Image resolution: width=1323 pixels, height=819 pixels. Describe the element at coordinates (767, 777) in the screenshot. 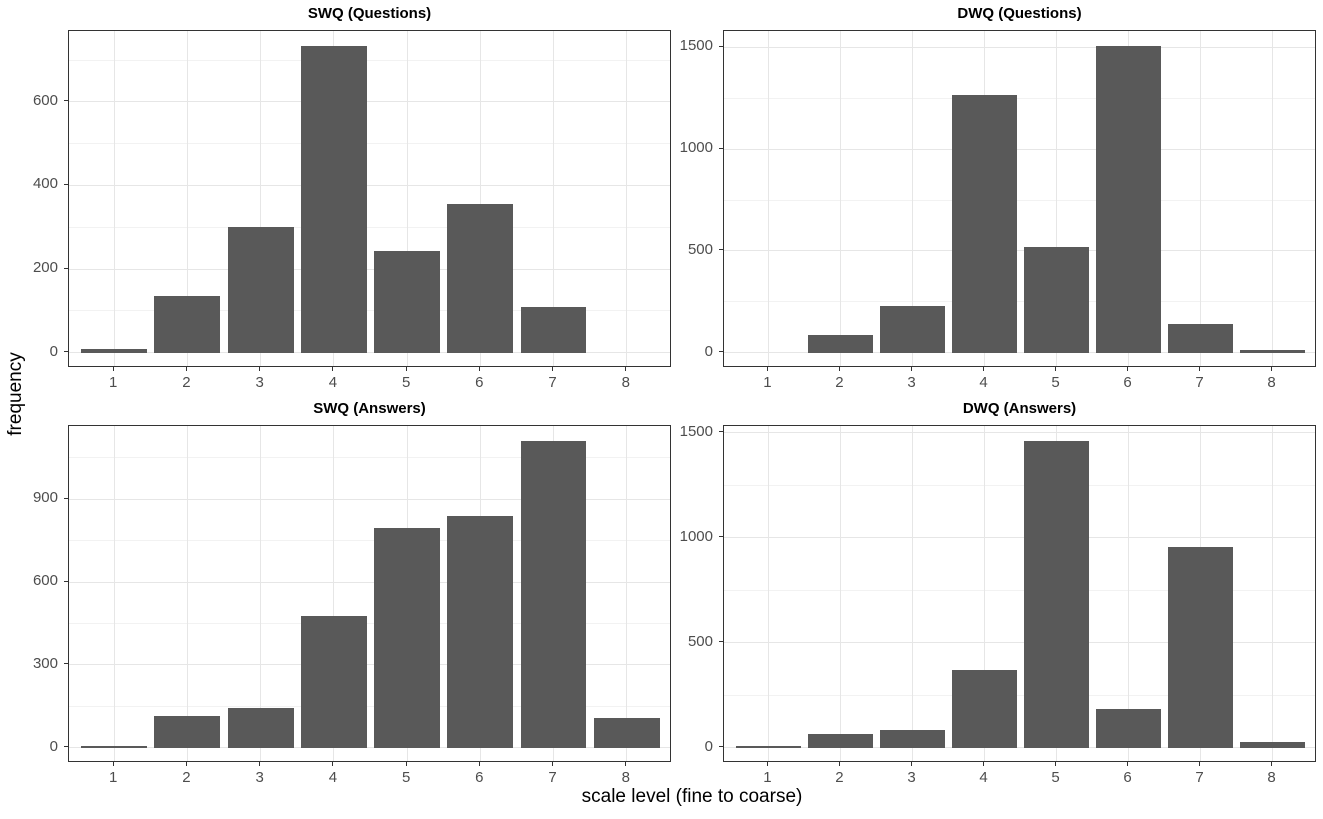

I see `x-tick-label: 1` at that location.